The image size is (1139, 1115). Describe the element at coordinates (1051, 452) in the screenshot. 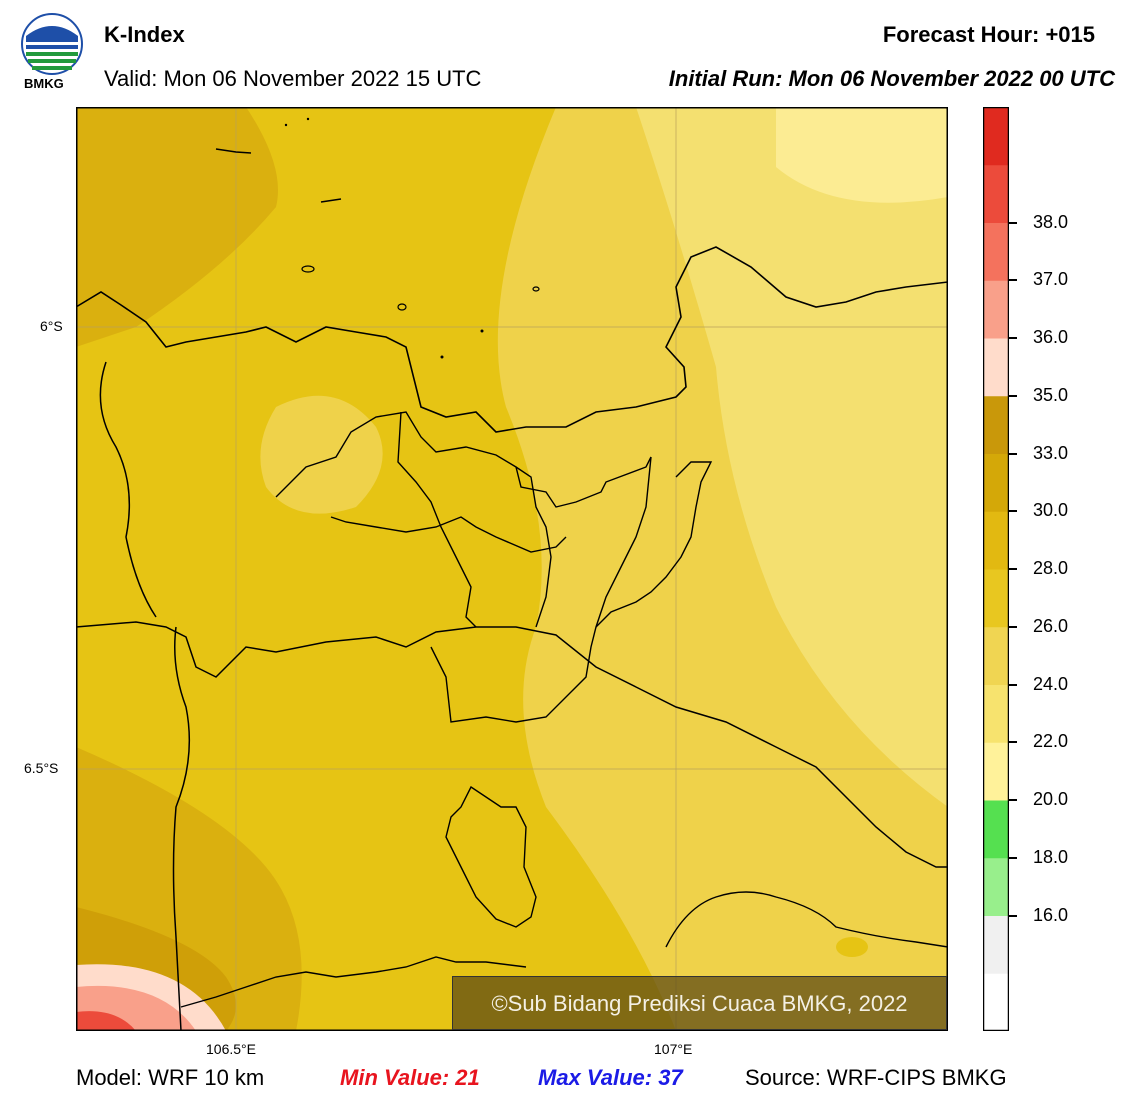

I see `colorbar-tick-label: 33.0` at that location.